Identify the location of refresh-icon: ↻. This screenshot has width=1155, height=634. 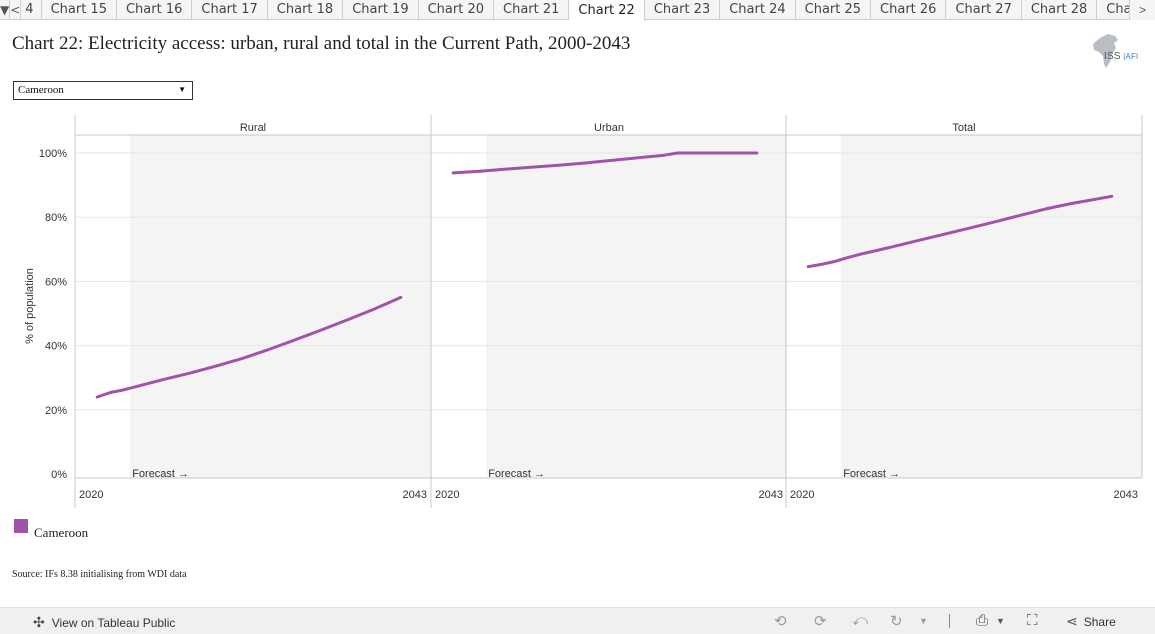
(896, 621).